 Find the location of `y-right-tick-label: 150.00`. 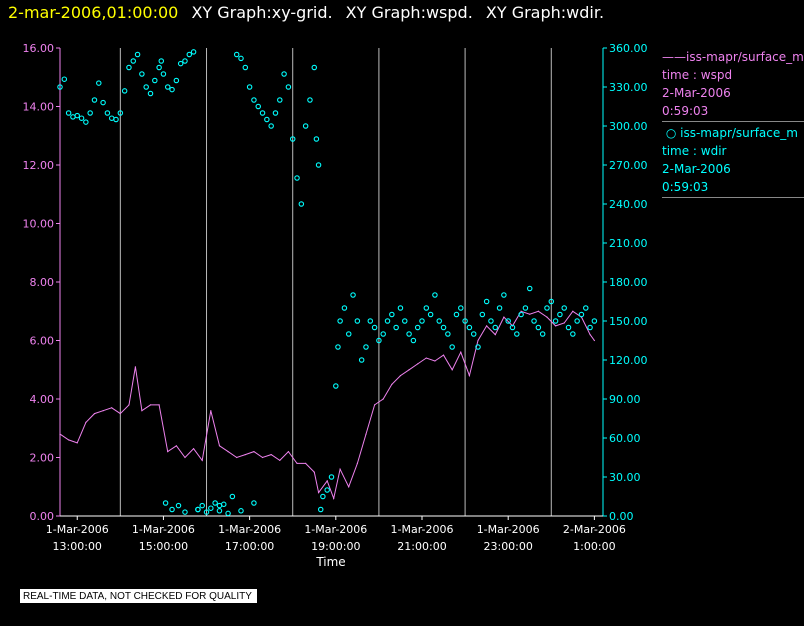

y-right-tick-label: 150.00 is located at coordinates (628, 321).